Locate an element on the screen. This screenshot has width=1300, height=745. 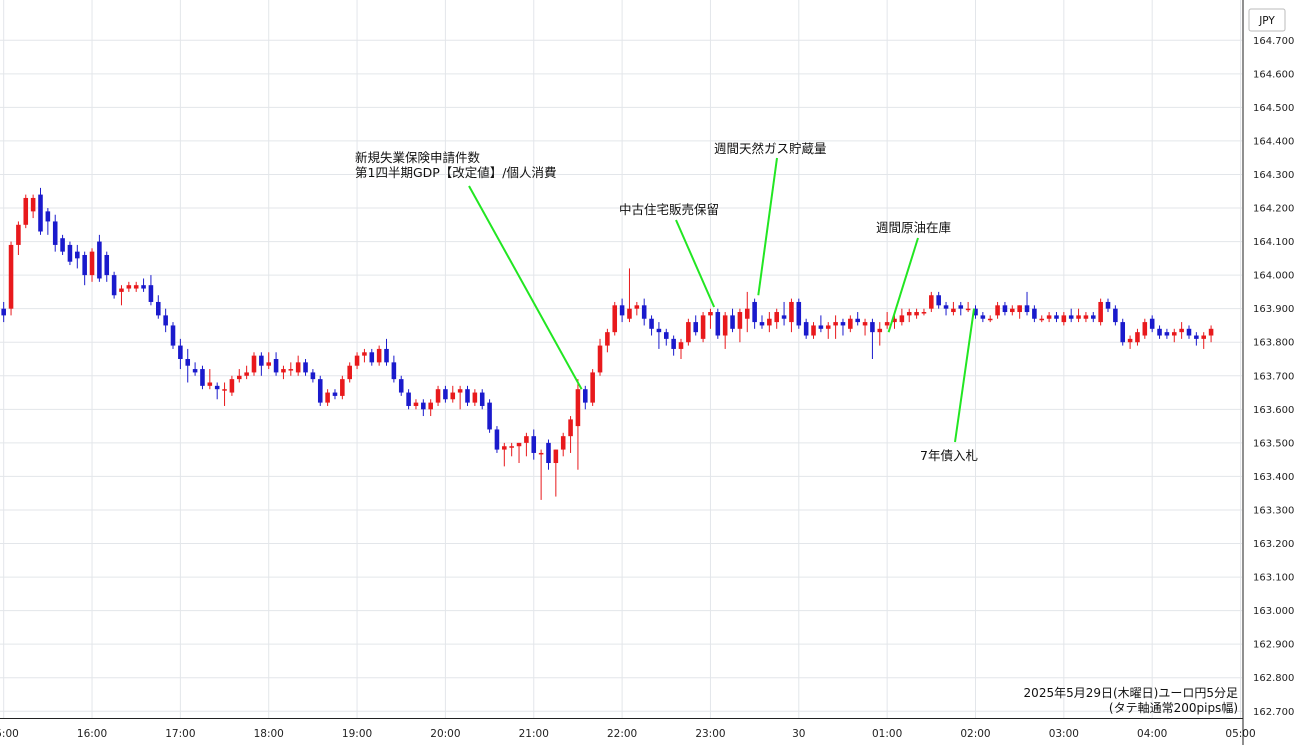
x-tick-label: 01:00 is located at coordinates (887, 734).